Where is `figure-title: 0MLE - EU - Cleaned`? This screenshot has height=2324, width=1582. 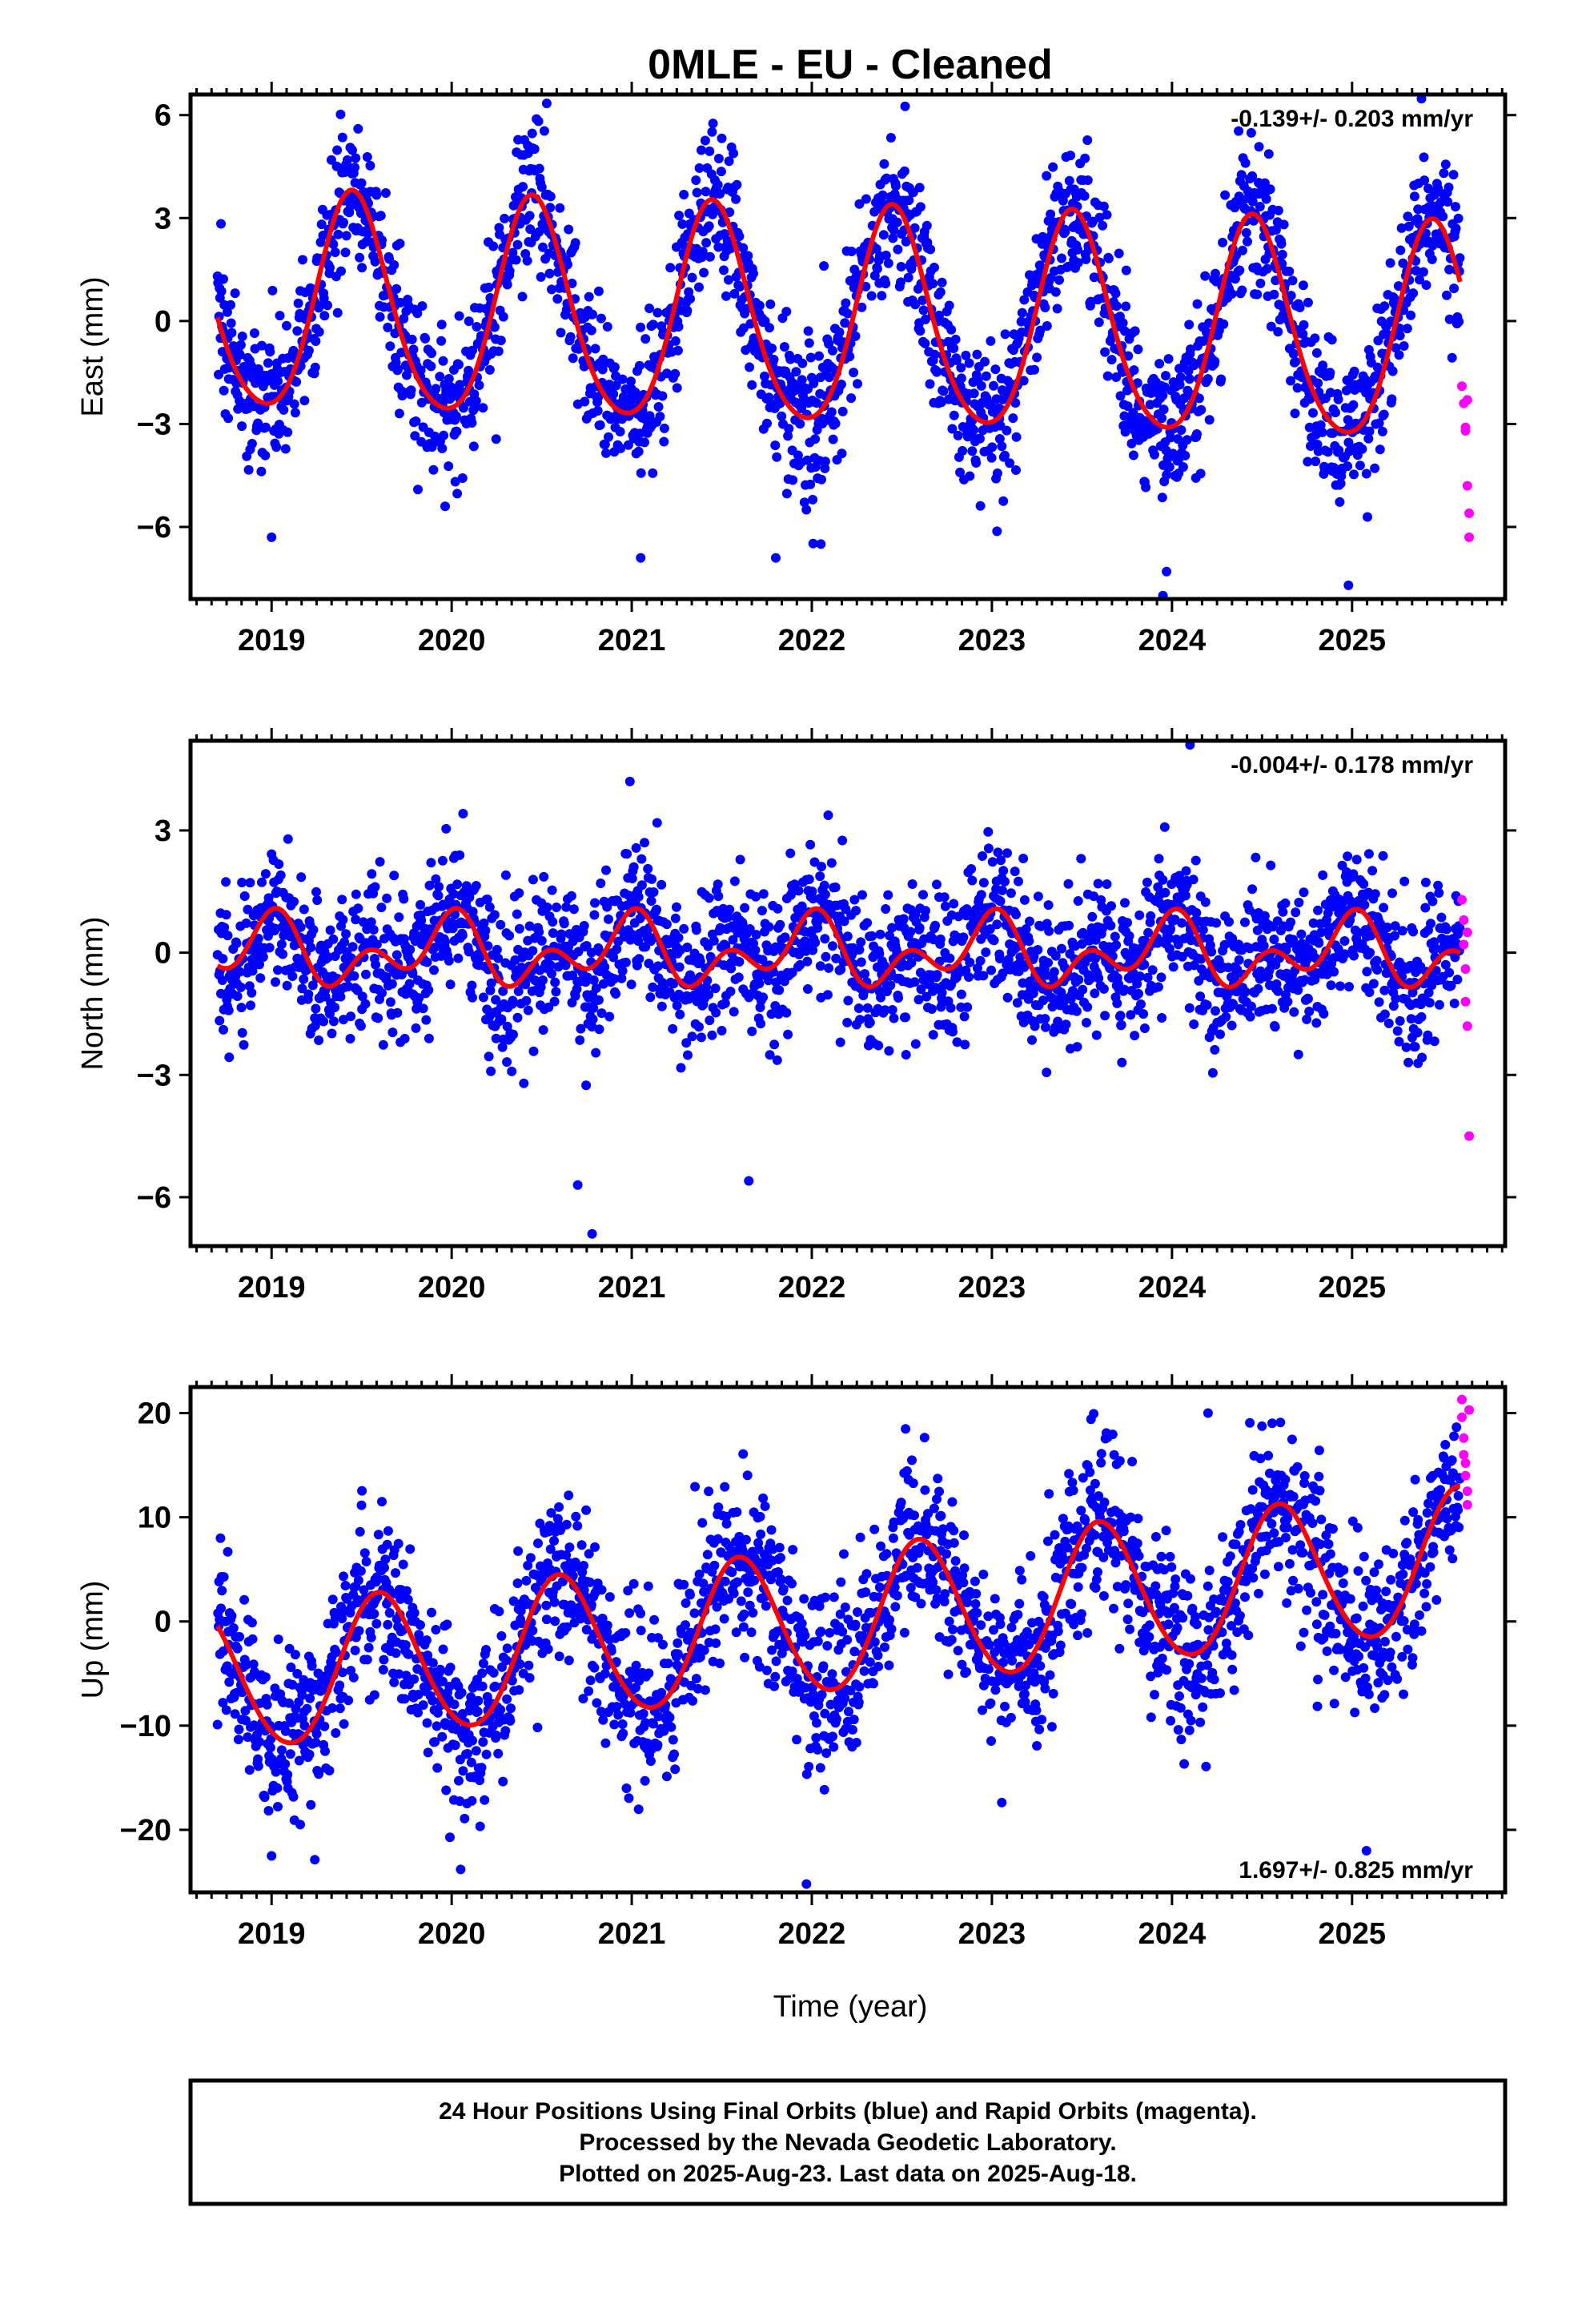
figure-title: 0MLE - EU - Cleaned is located at coordinates (850, 65).